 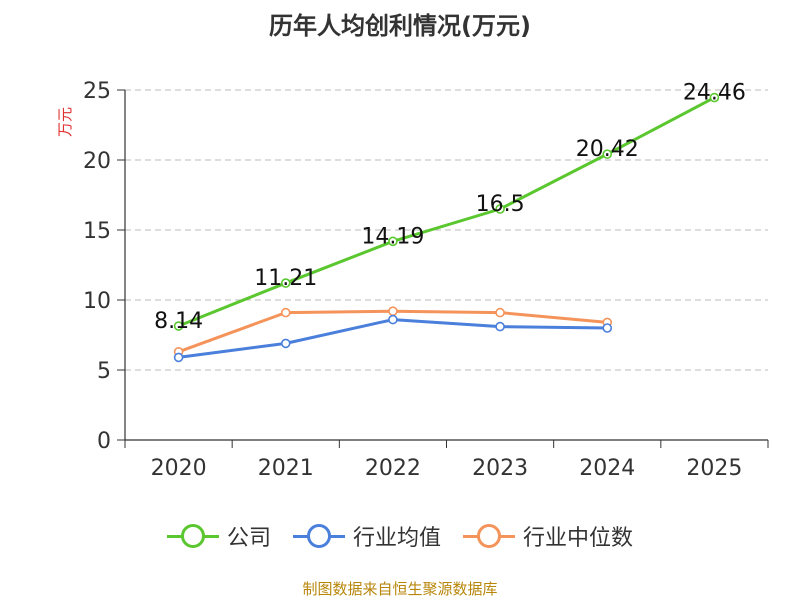 I want to click on x-tick-label-2023: 2023, so click(x=500, y=468).